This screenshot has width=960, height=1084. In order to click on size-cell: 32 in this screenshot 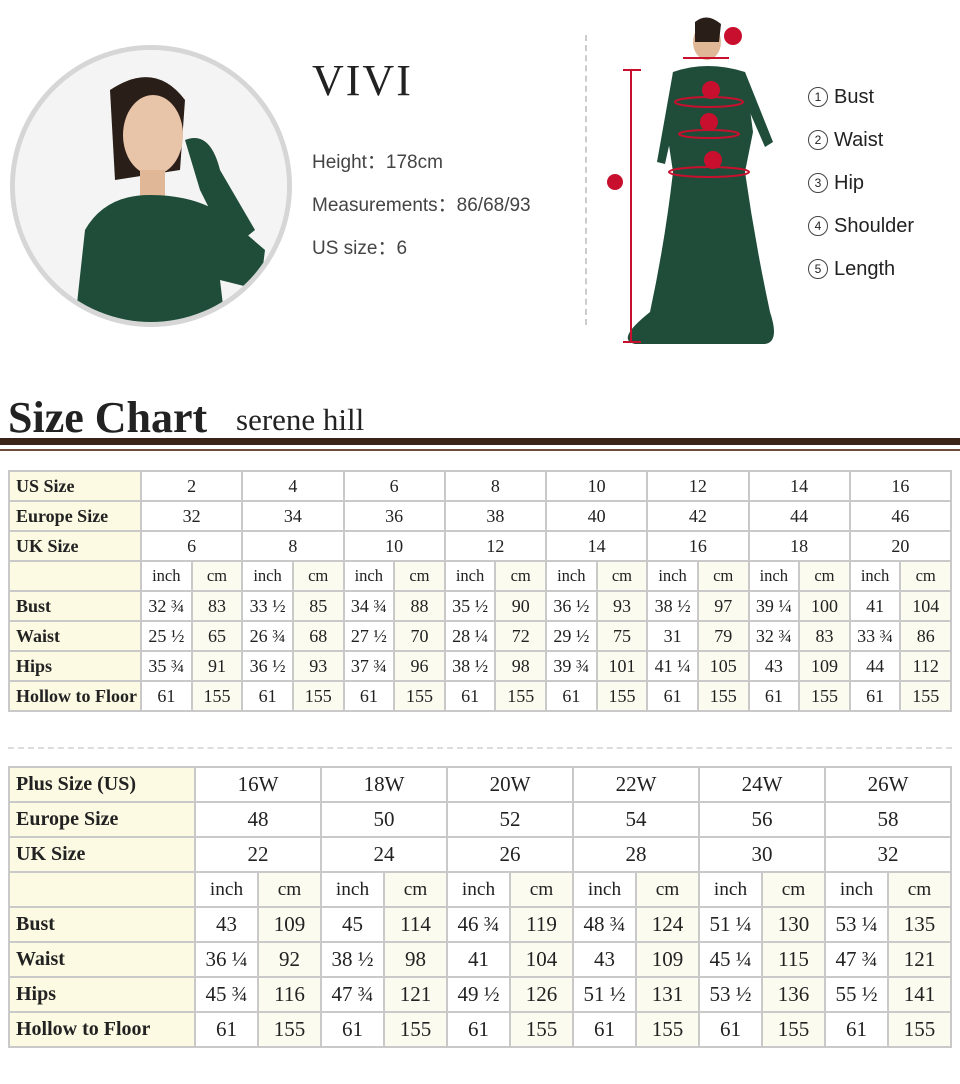, I will do `click(191, 516)`.